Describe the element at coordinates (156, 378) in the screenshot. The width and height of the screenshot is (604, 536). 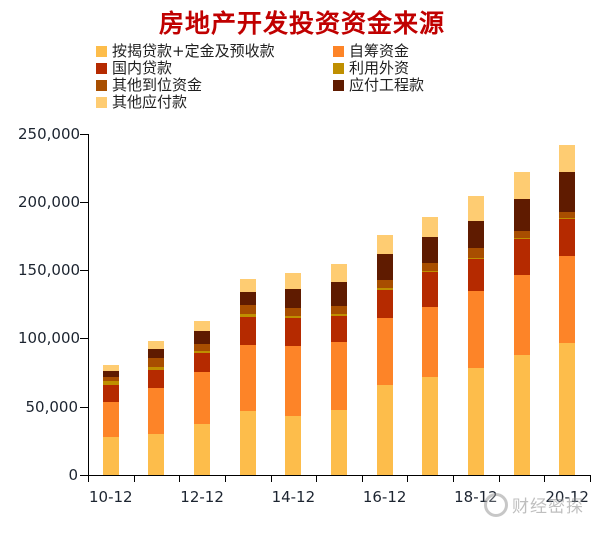
I see `bar-segment-11-12-s2` at that location.